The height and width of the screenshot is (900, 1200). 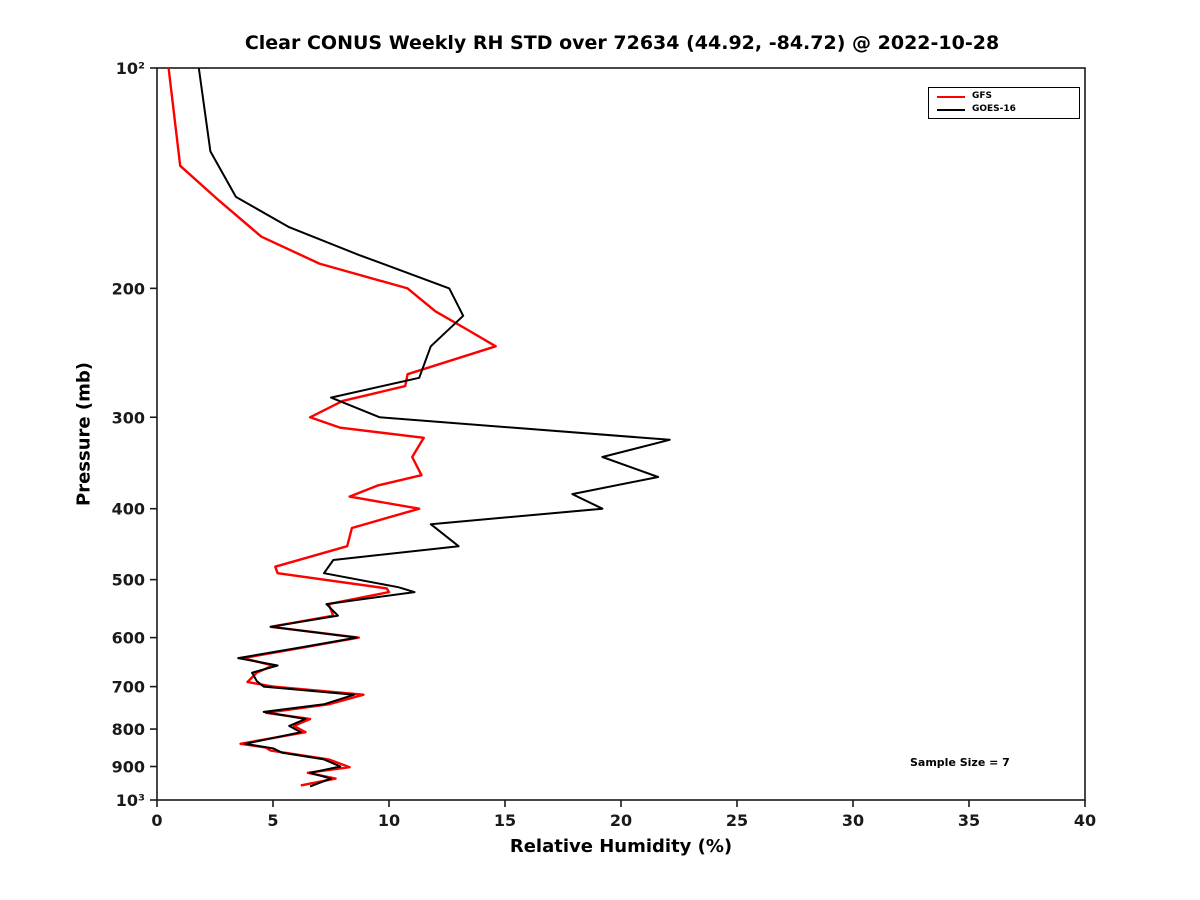 What do you see at coordinates (128, 638) in the screenshot?
I see `y-tick-label: 600` at bounding box center [128, 638].